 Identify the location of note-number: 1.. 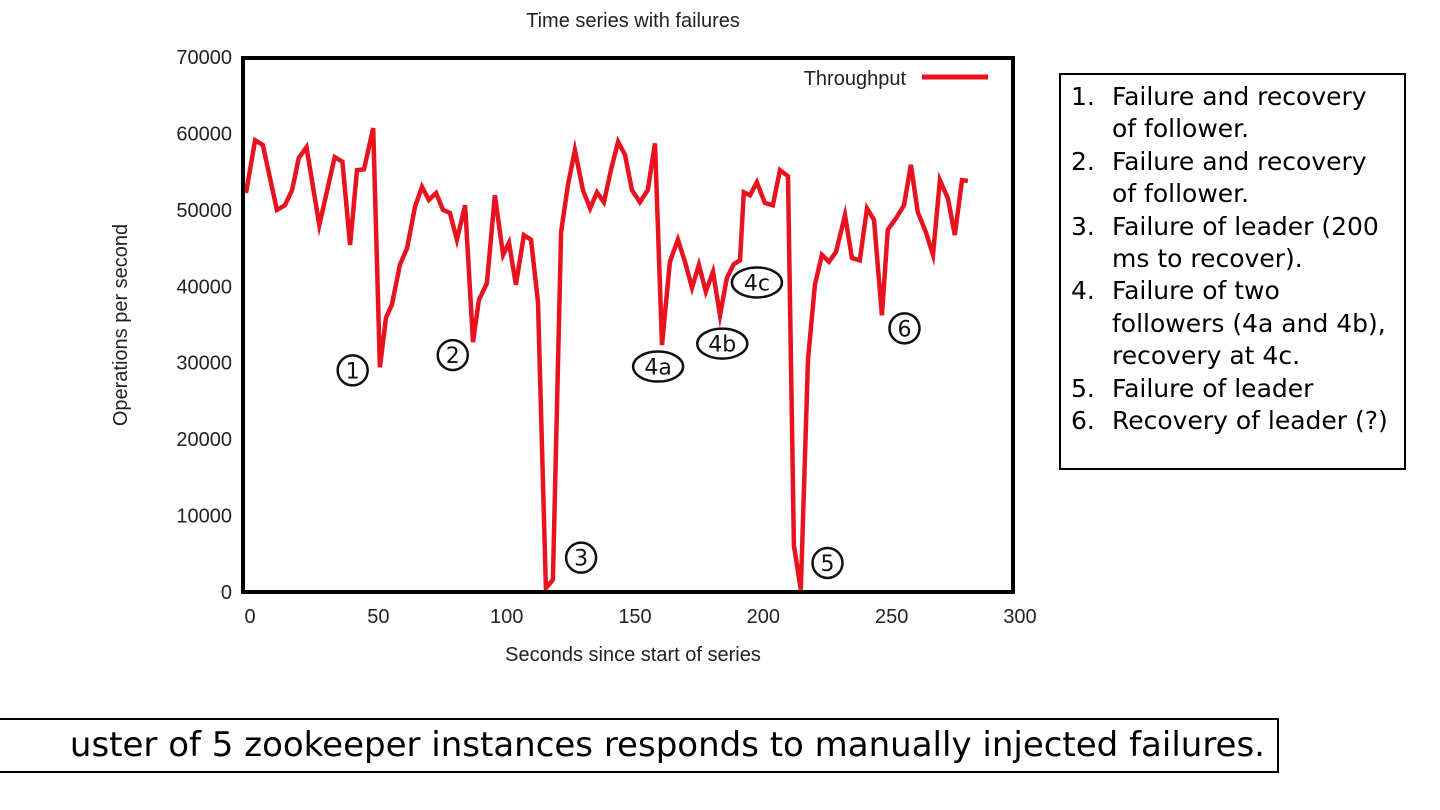
(1083, 96).